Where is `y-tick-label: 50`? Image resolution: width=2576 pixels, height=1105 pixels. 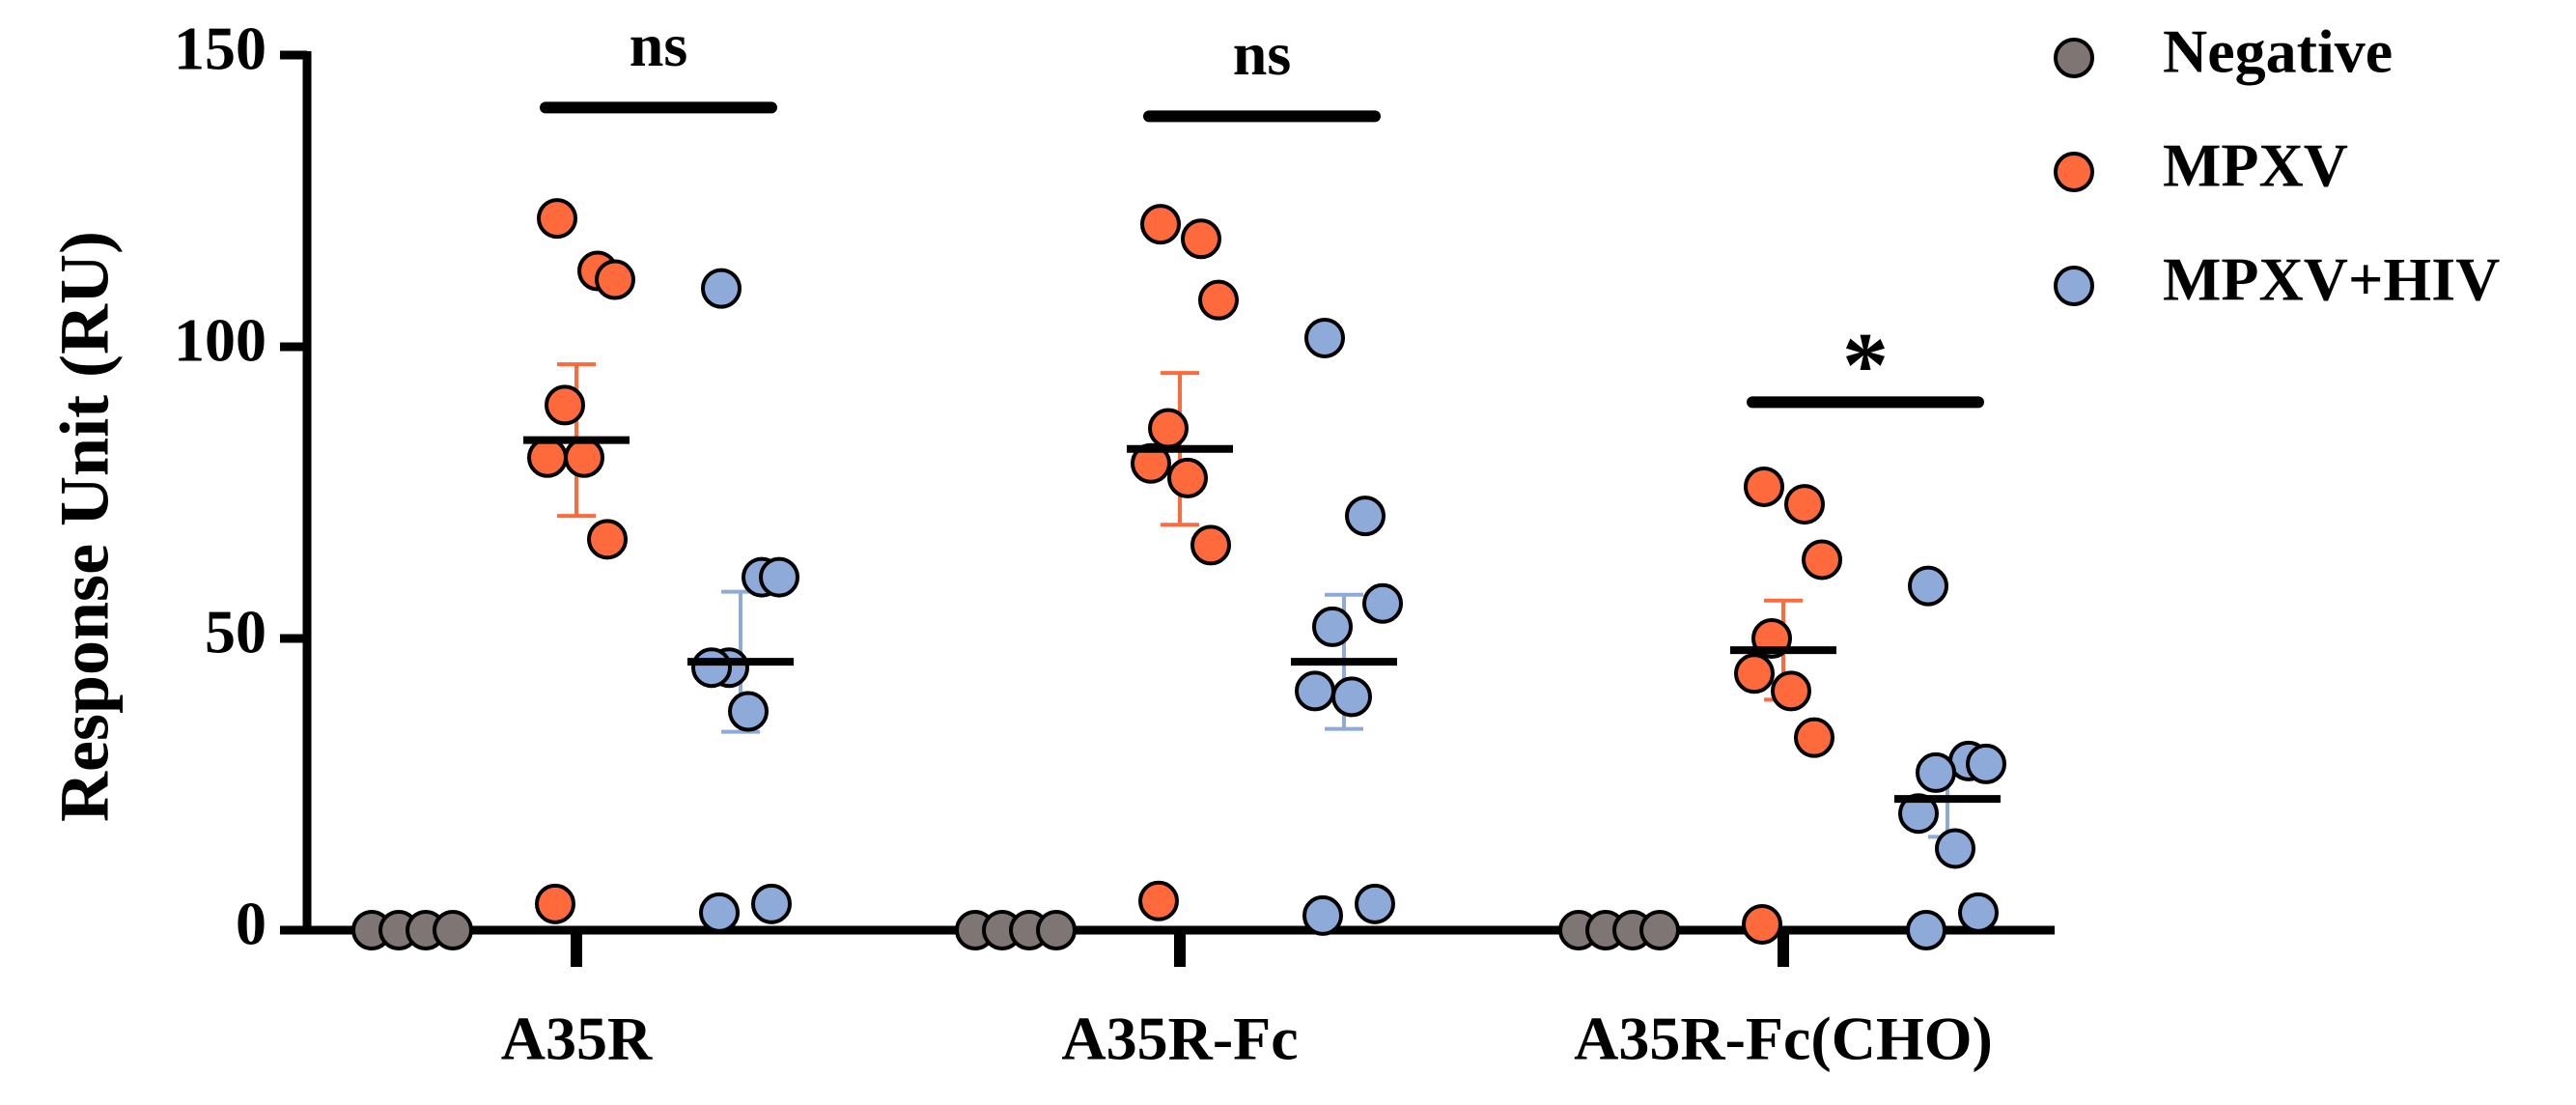 y-tick-label: 50 is located at coordinates (236, 632).